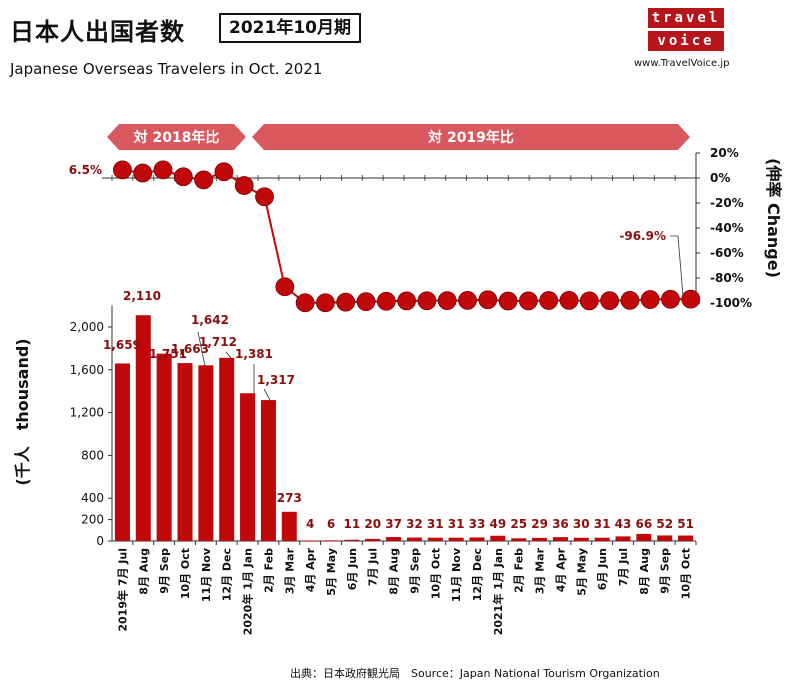 This screenshot has width=800, height=691. I want to click on bar-y-tick-label: 400, so click(92, 498).